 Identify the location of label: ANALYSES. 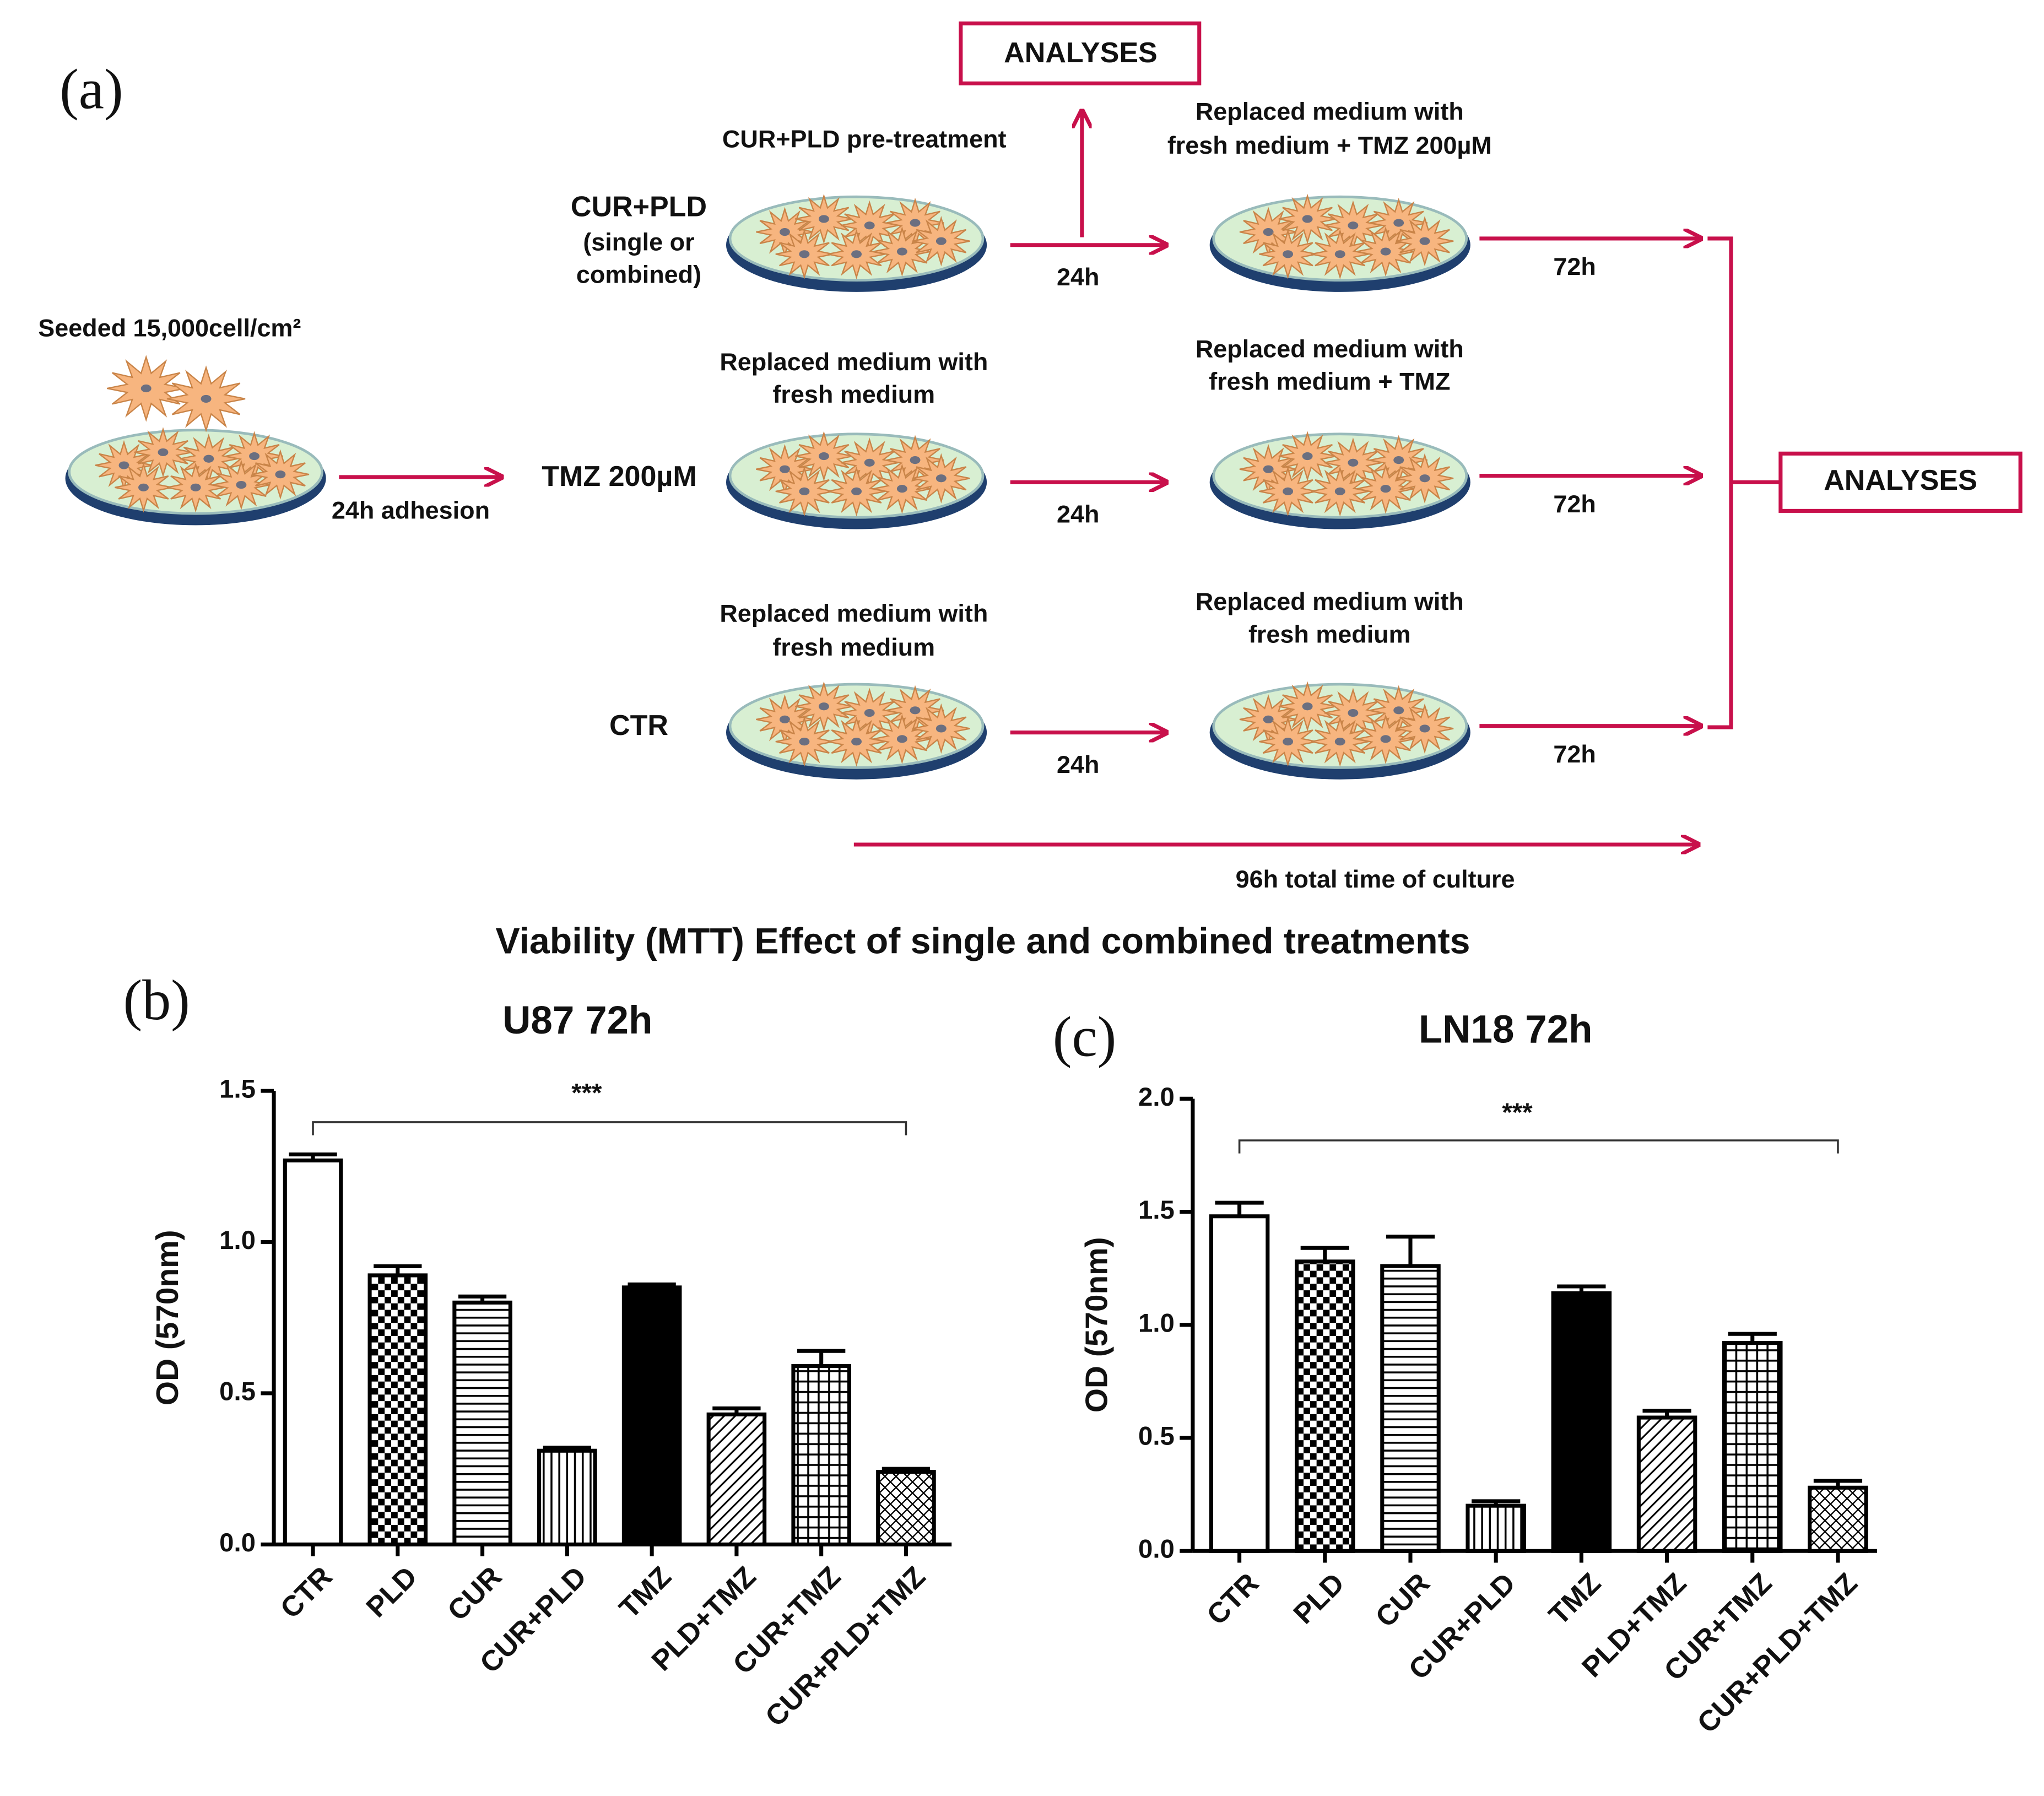
(1081, 53).